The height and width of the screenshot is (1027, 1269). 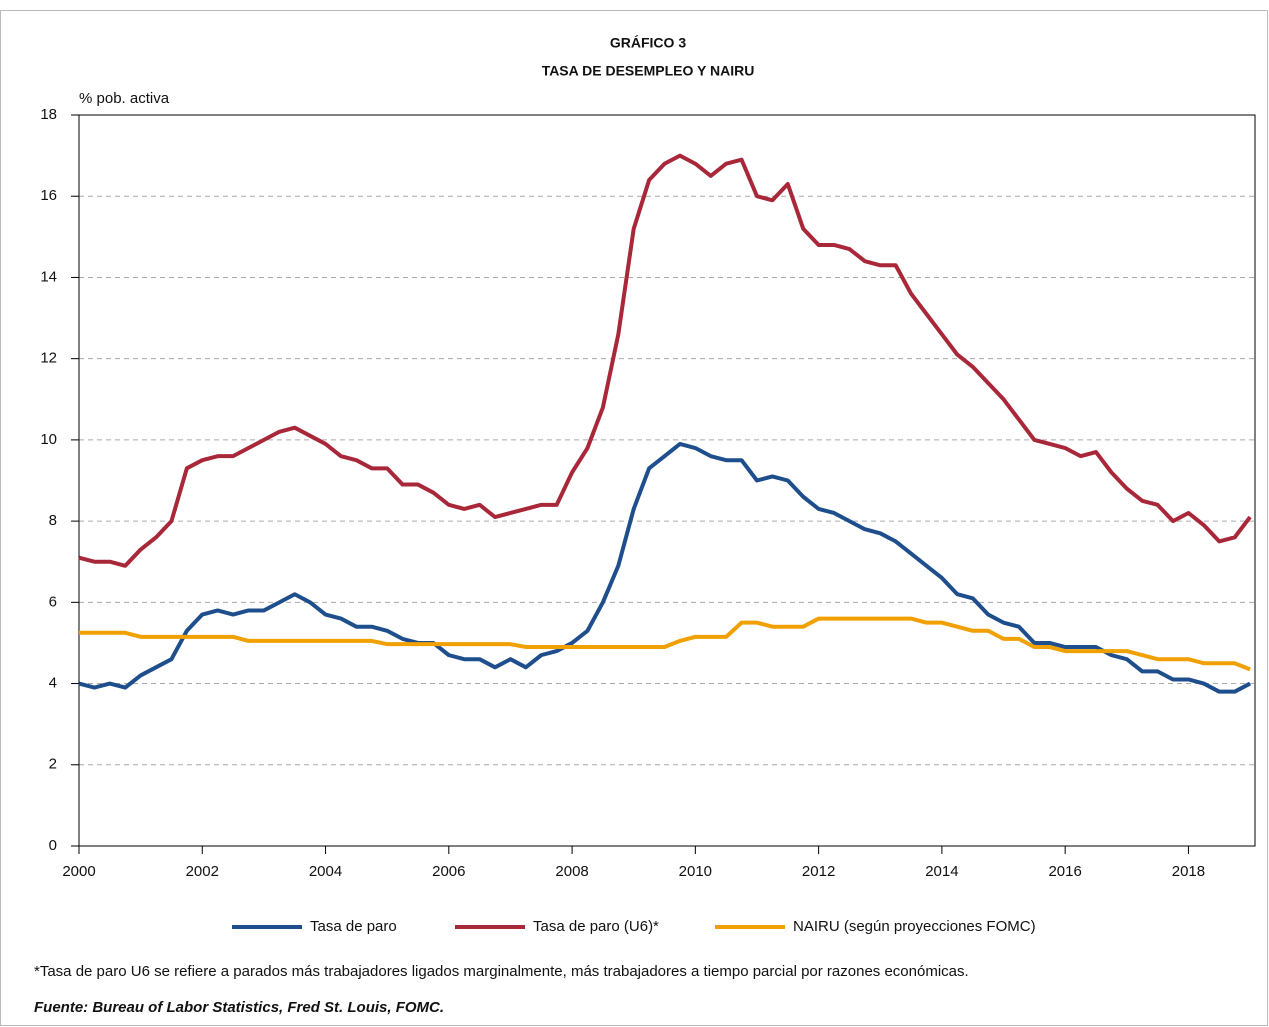 I want to click on y-tick-label: 4, so click(x=53, y=683).